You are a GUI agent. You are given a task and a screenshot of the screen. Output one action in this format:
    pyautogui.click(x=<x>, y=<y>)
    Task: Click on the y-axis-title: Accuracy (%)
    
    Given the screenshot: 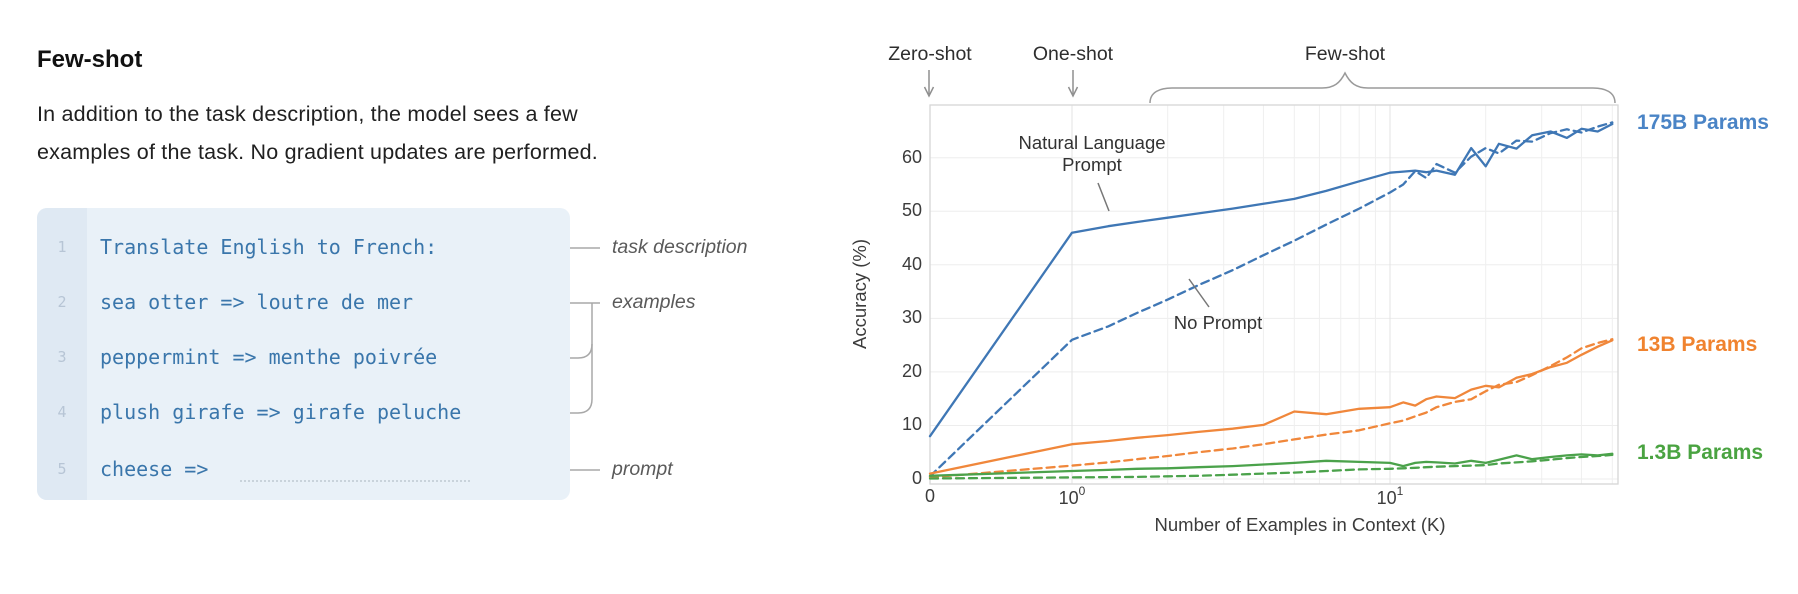 What is the action you would take?
    pyautogui.click(x=859, y=294)
    